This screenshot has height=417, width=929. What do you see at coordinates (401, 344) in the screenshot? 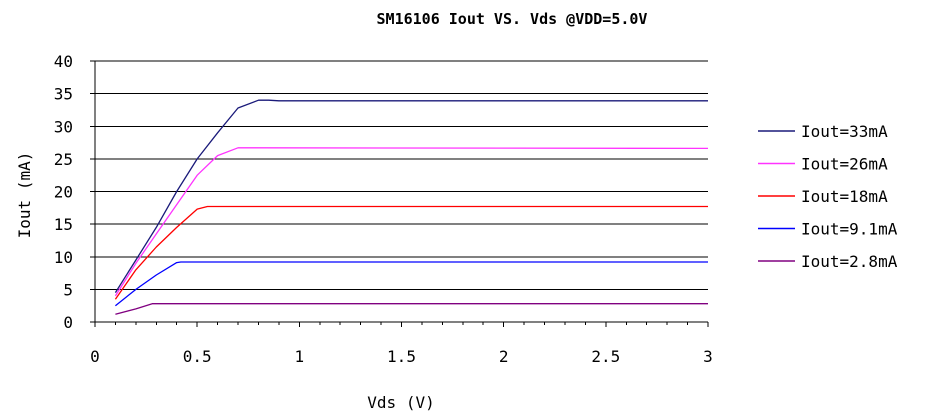
I see `x-axis-ticks: 0 0.5 1 1.5 2 2.5 3` at bounding box center [401, 344].